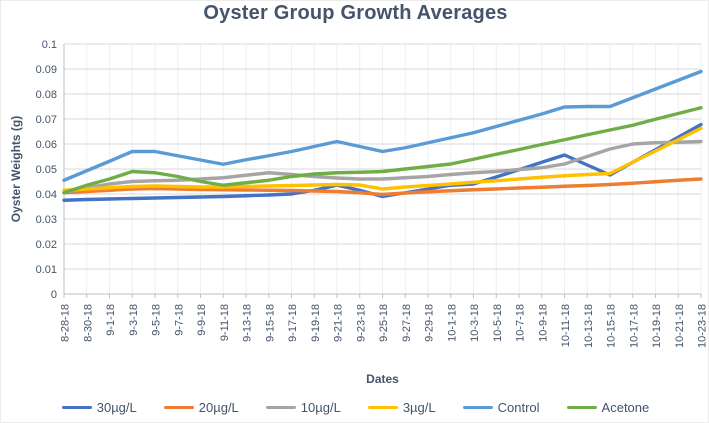 This screenshot has height=423, width=709. I want to click on x-tick-label: 10-9-18, so click(543, 323).